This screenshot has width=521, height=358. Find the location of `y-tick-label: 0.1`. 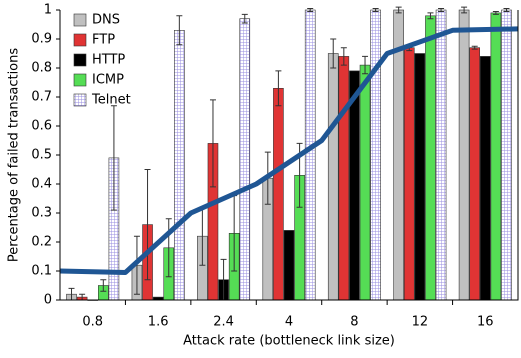

y-tick-label: 0.1 is located at coordinates (41, 271).